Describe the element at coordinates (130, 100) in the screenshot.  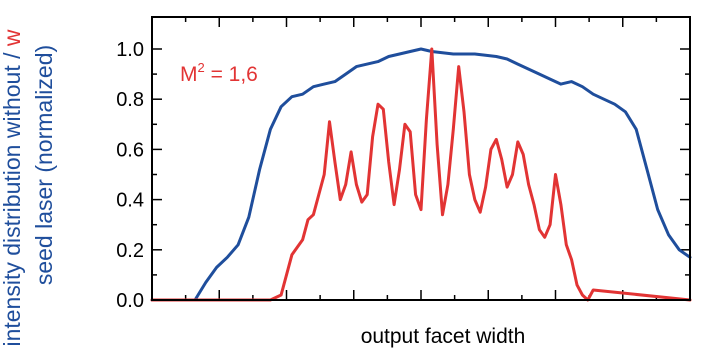
I see `y-tick-label: 0.8` at that location.